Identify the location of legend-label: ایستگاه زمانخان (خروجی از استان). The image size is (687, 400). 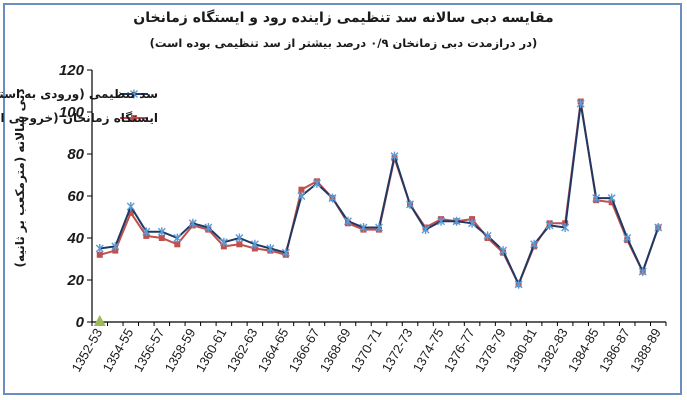
(79, 118).